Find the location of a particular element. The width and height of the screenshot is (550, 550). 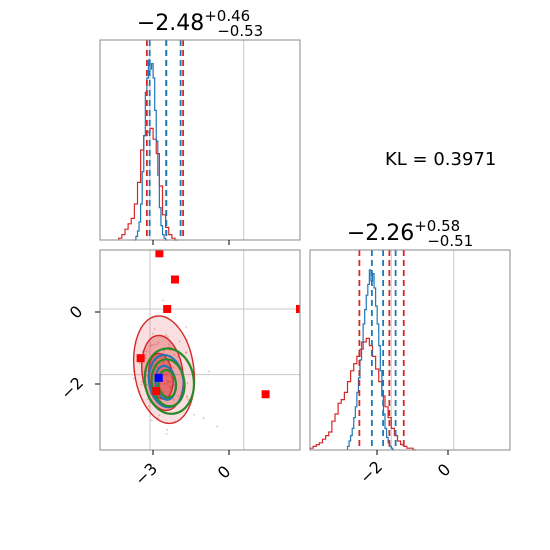

hist1-grid is located at coordinates (197, 140).